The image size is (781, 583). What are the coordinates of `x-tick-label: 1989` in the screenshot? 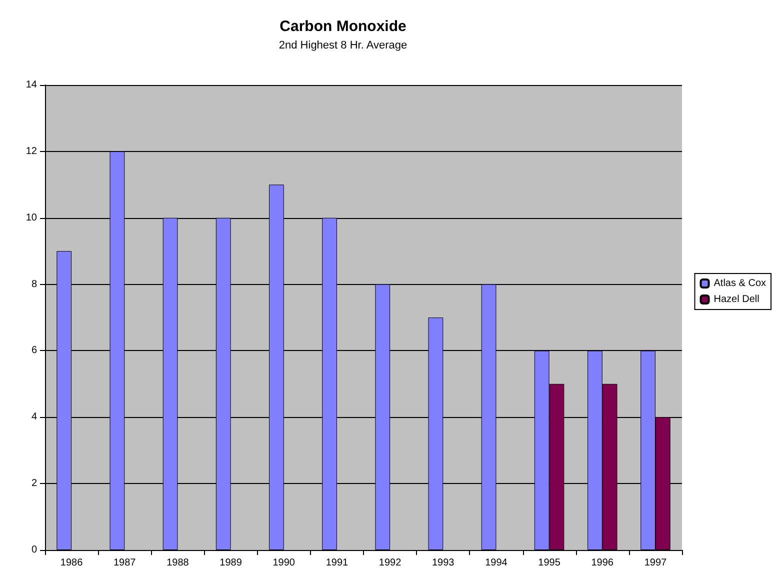 It's located at (231, 563).